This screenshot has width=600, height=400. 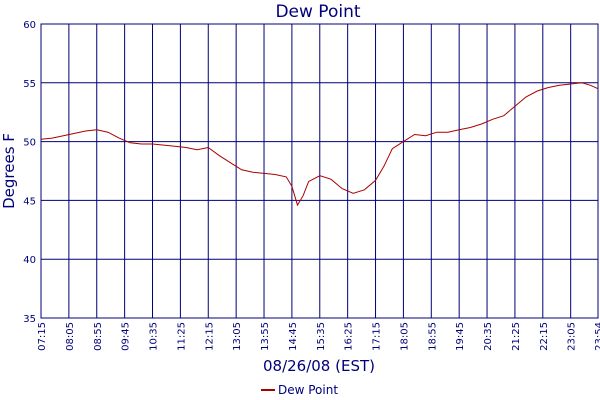 I want to click on x-tick-label: 17:15, so click(x=377, y=336).